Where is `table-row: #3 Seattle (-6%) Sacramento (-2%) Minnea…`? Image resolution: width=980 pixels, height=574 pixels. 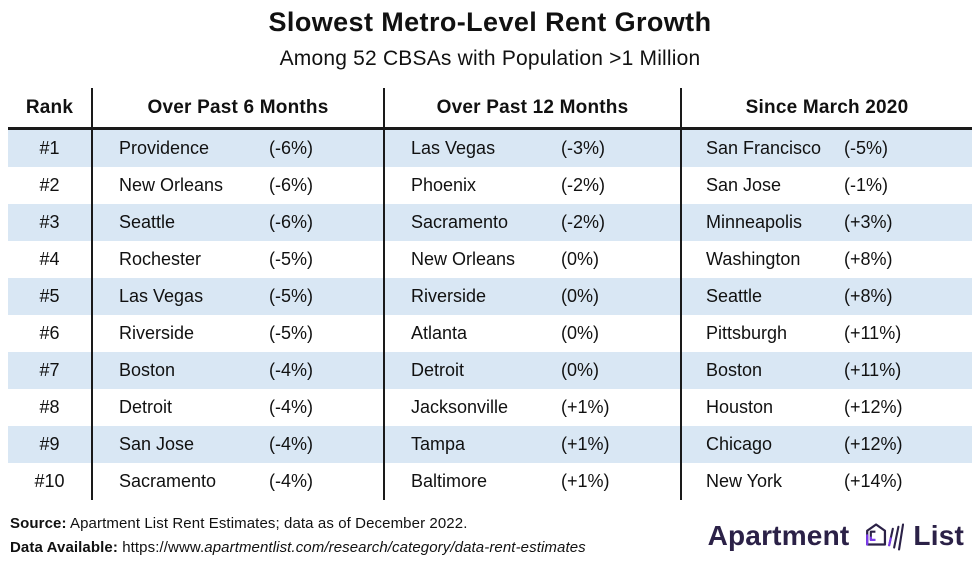 table-row: #3 Seattle (-6%) Sacramento (-2%) Minnea… is located at coordinates (490, 222).